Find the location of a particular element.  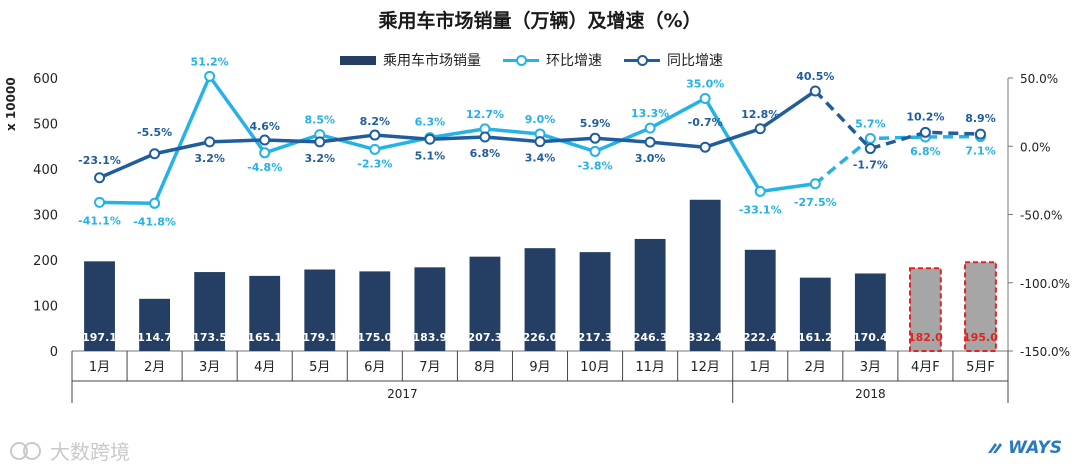

group-label: 2017 is located at coordinates (402, 394).